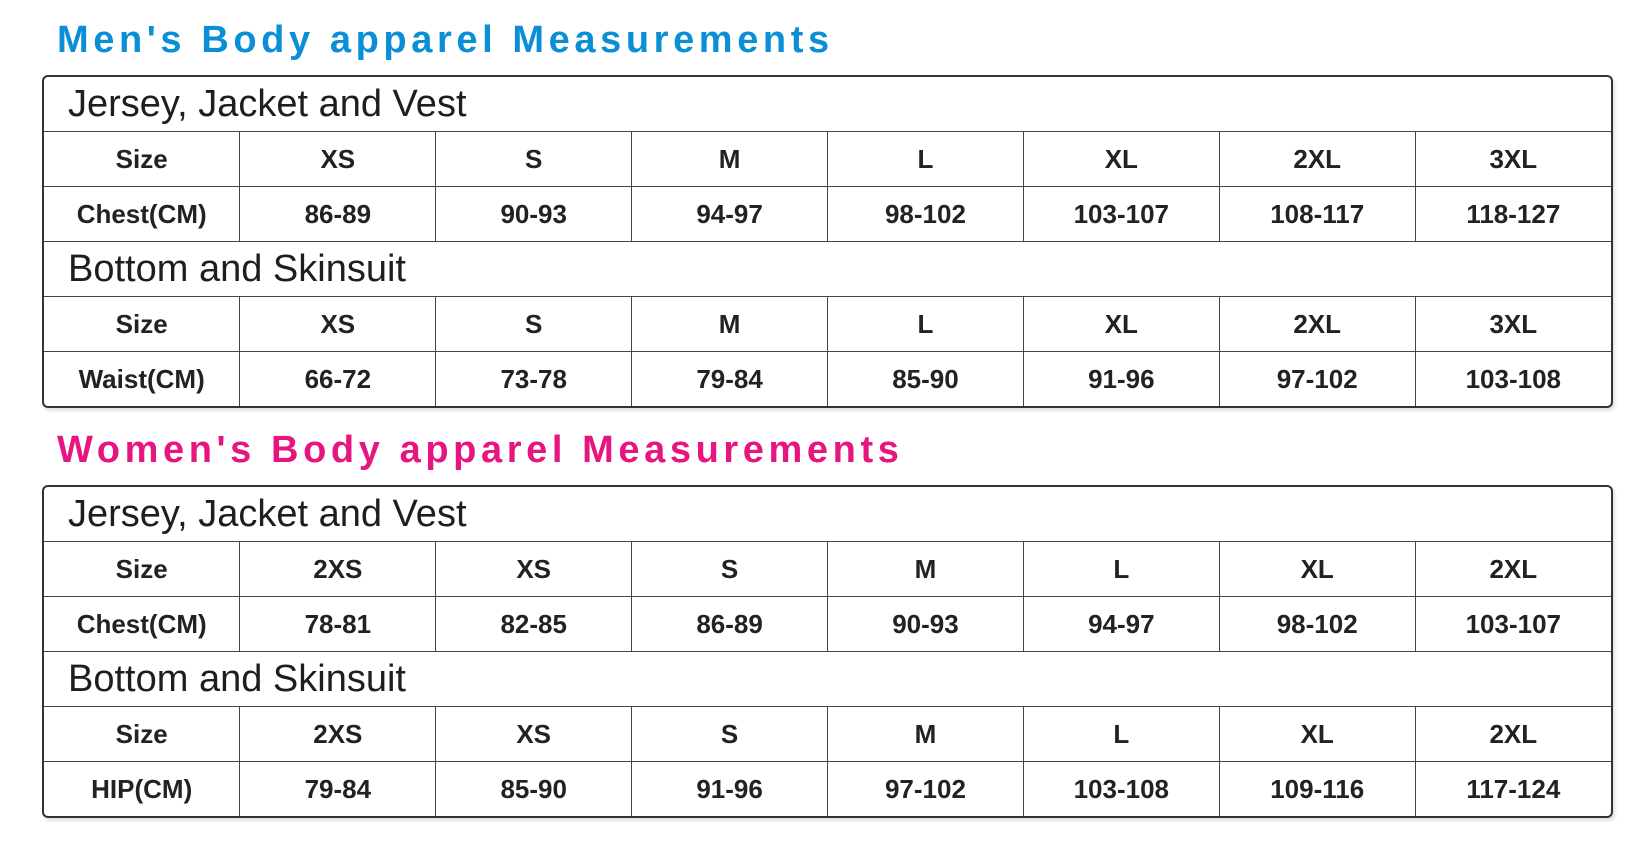 This screenshot has width=1644, height=866. I want to click on women-section-title: Women's Body apparel Measurements, so click(480, 450).